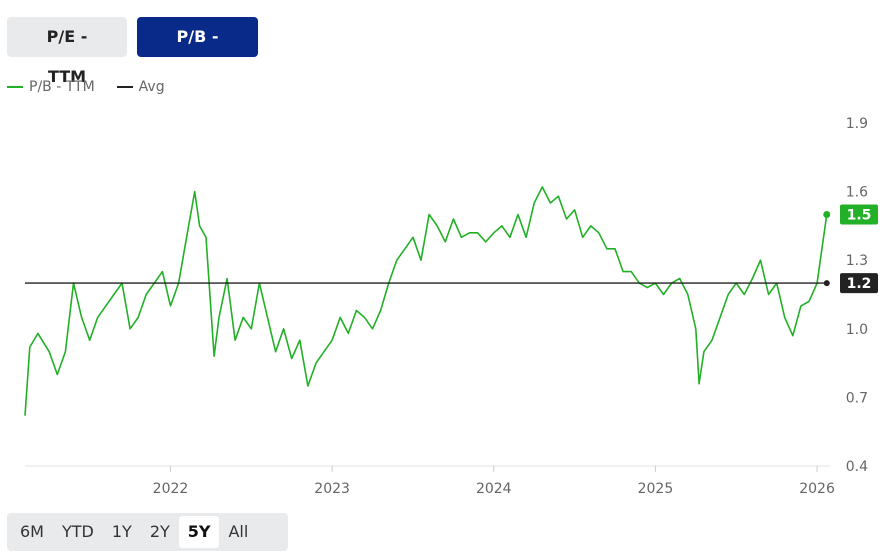 The width and height of the screenshot is (883, 551). Describe the element at coordinates (132, 51) in the screenshot. I see `metric-tabs: P/E - TTM P/B - TTM` at that location.